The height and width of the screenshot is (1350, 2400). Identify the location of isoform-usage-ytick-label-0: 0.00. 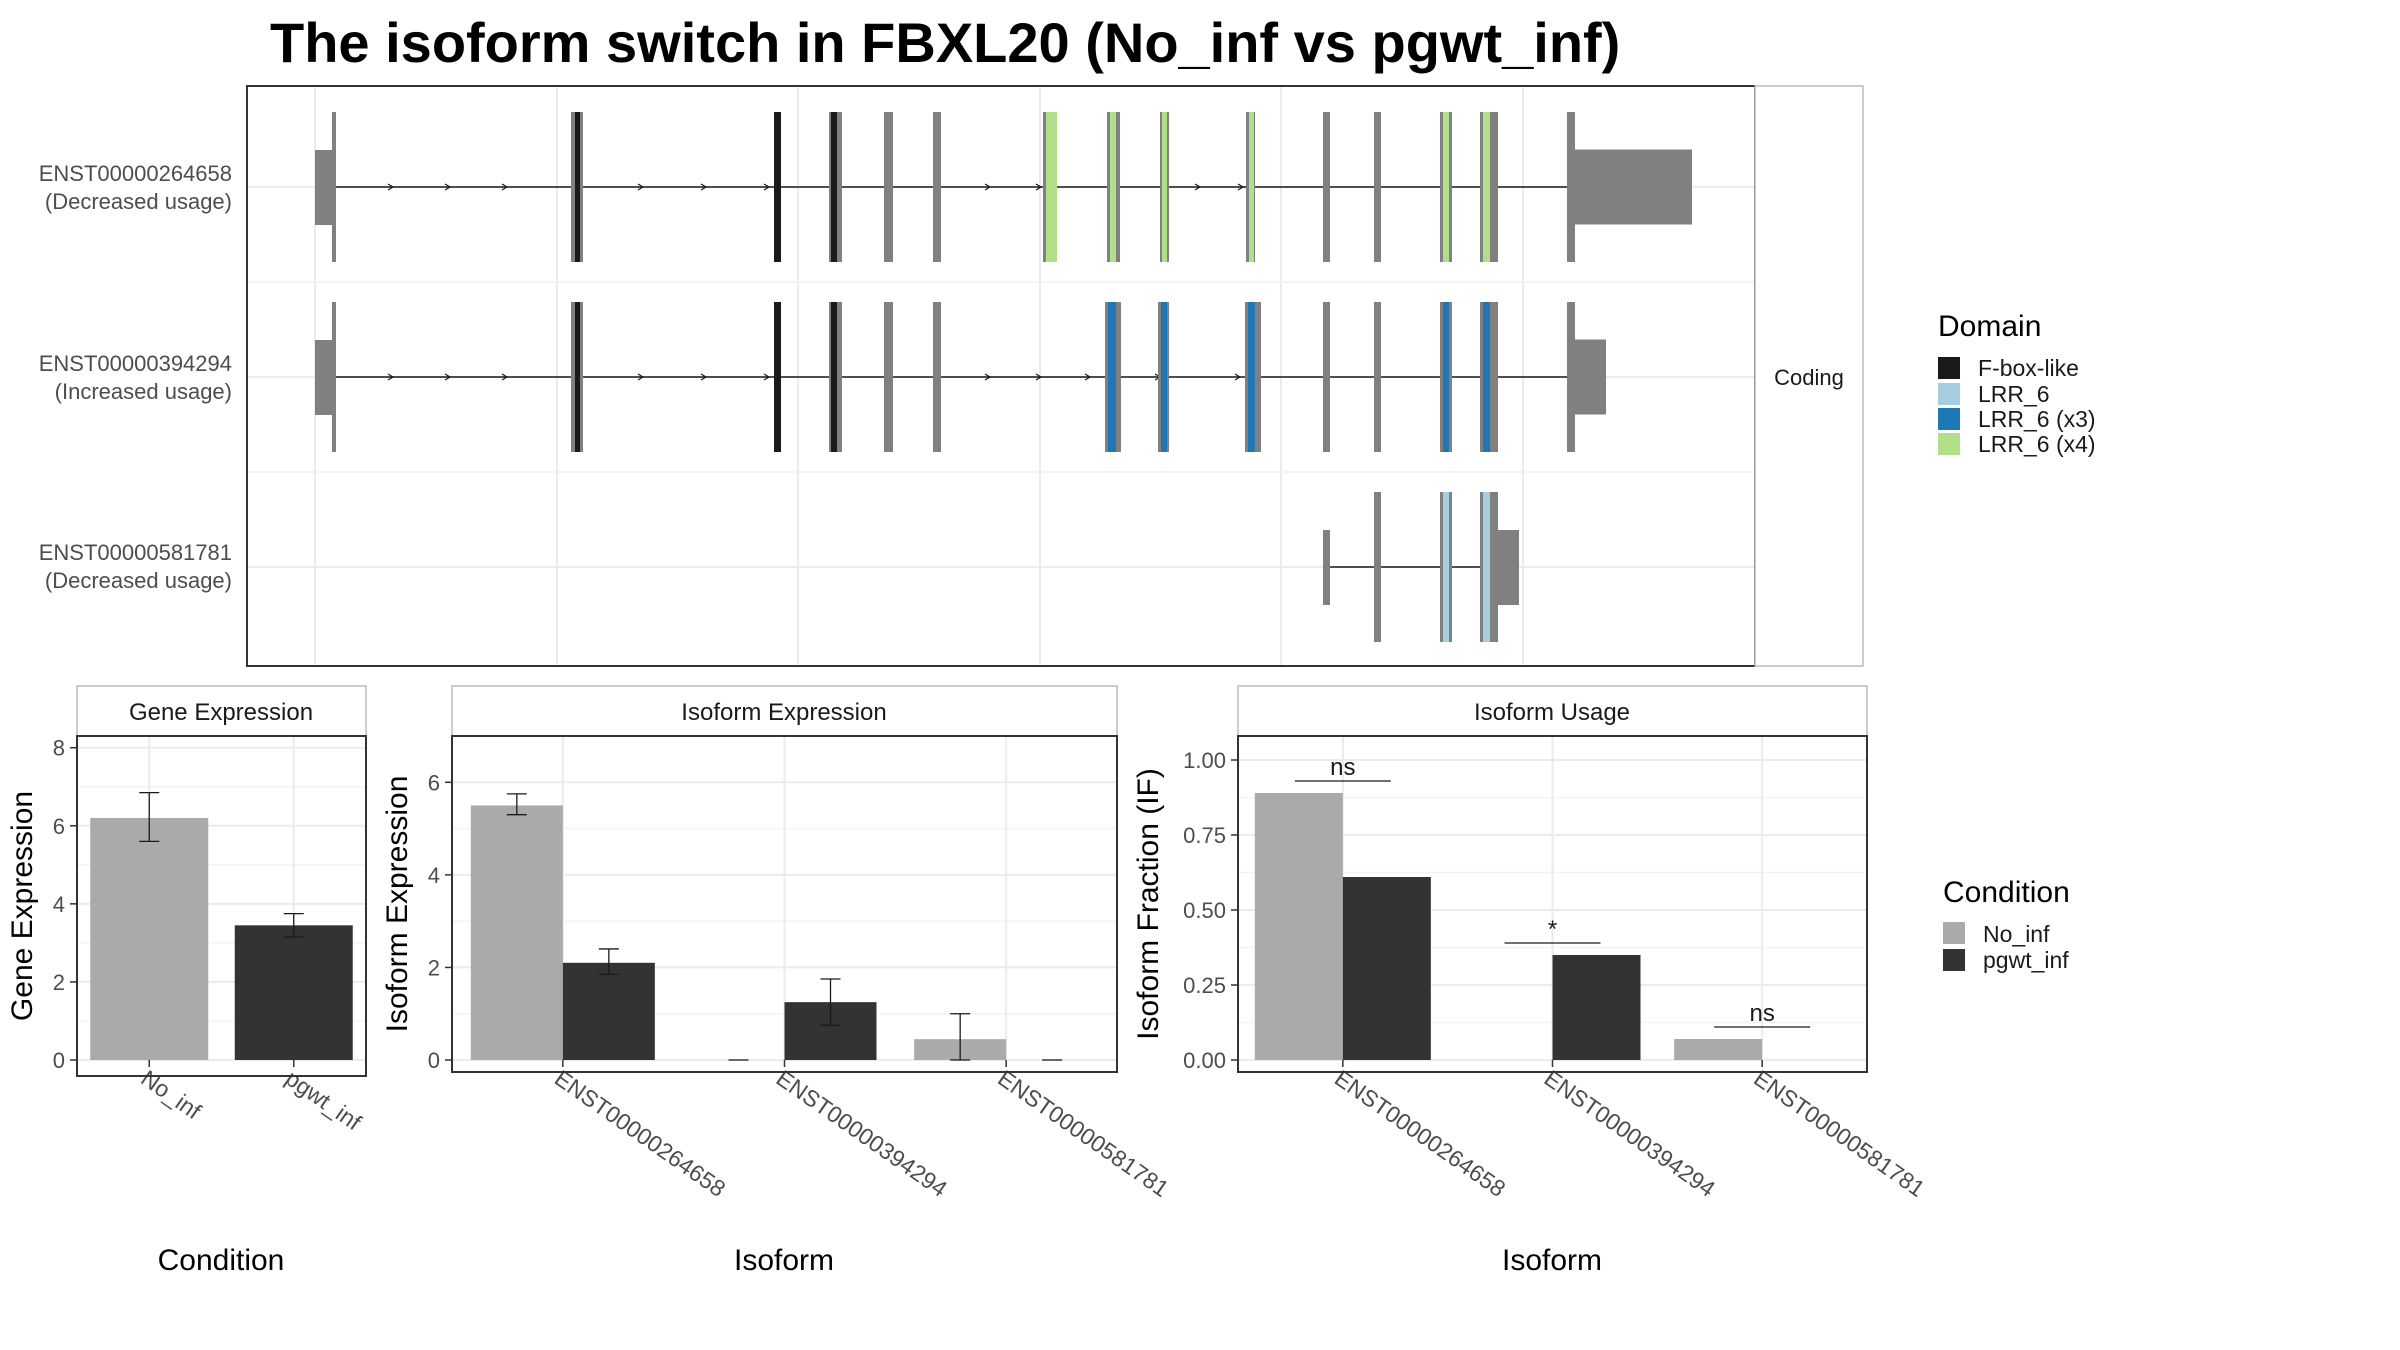
(1204, 1060).